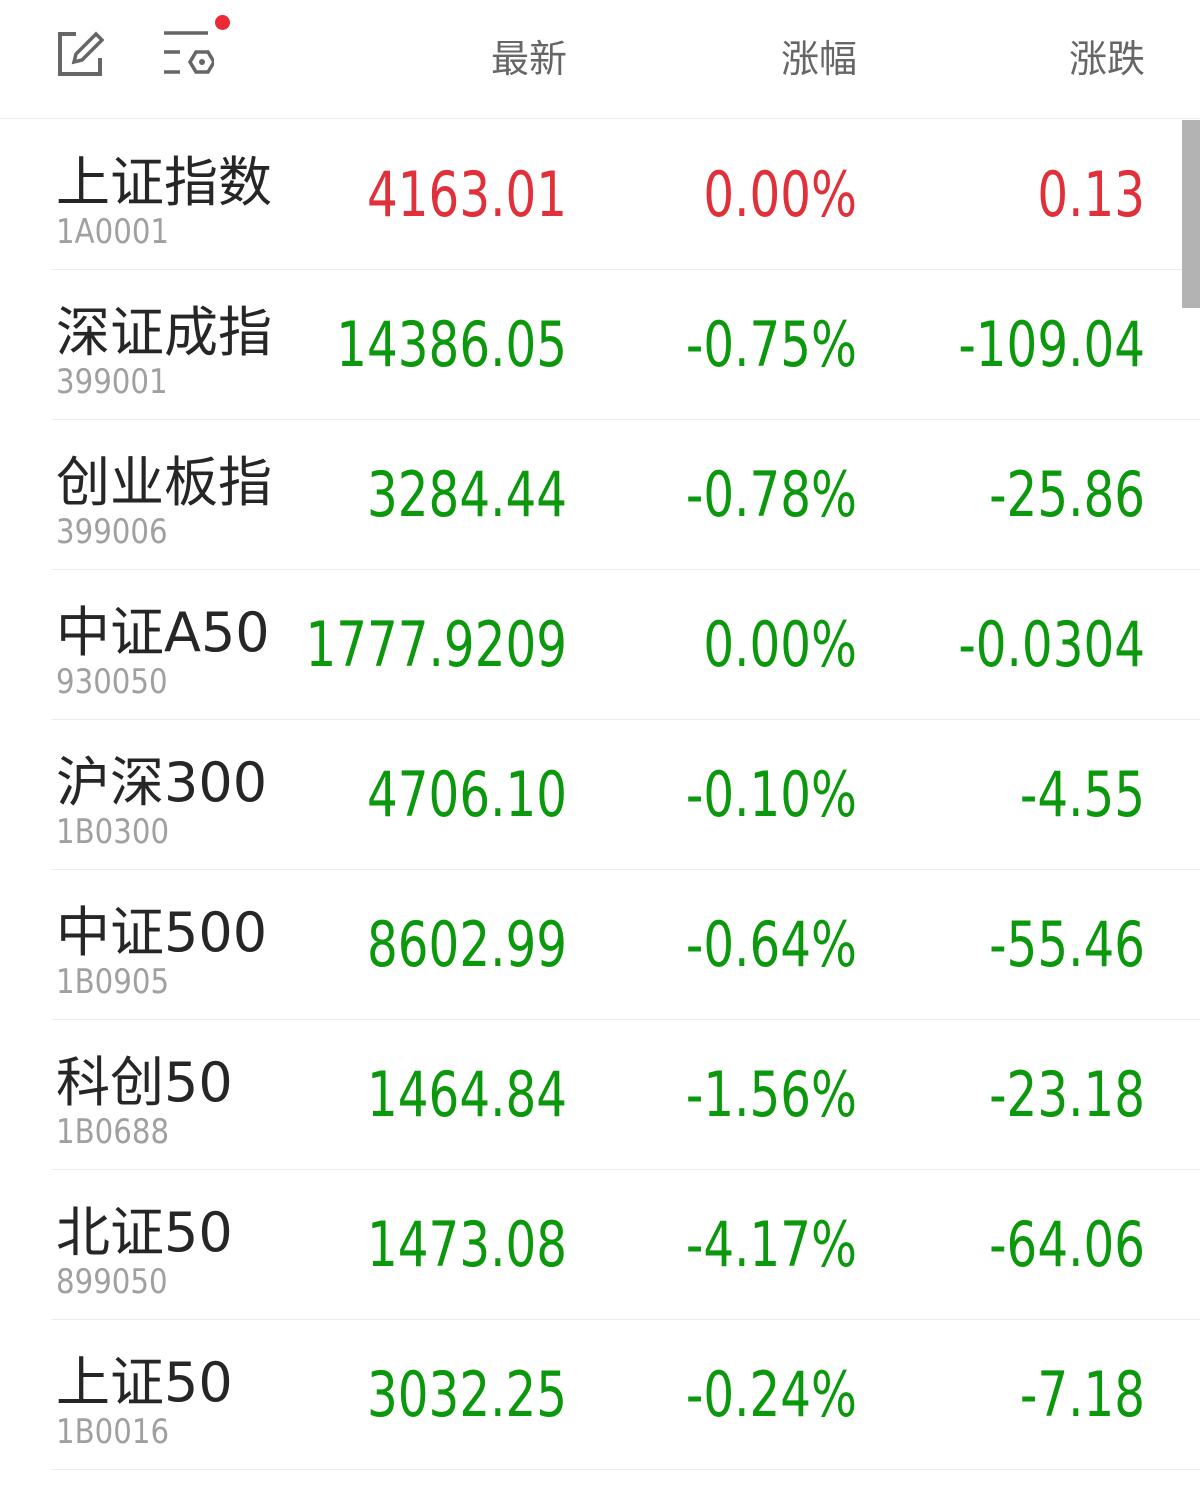  What do you see at coordinates (600, 795) in the screenshot?
I see `index-row: 沪深300 1B0300 4706.10 -0.10% -4.55` at bounding box center [600, 795].